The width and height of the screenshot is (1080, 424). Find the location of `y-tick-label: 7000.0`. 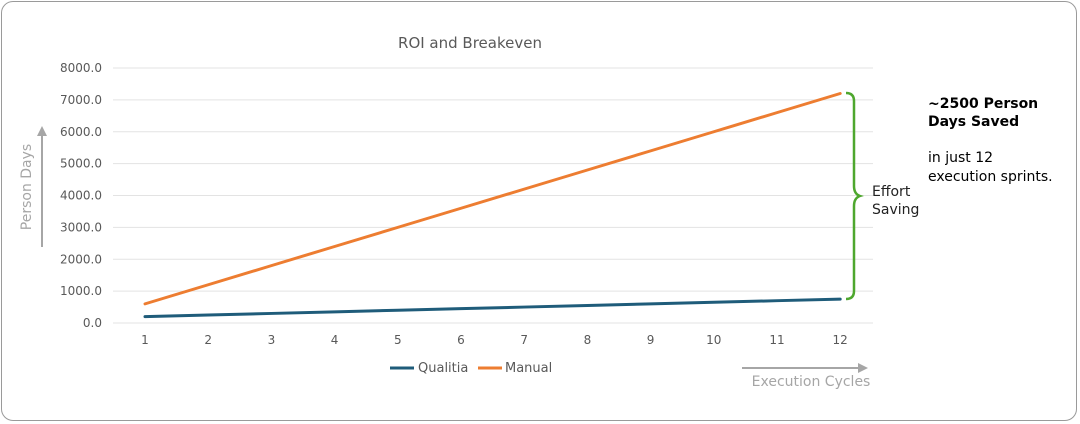

y-tick-label: 7000.0 is located at coordinates (81, 100).